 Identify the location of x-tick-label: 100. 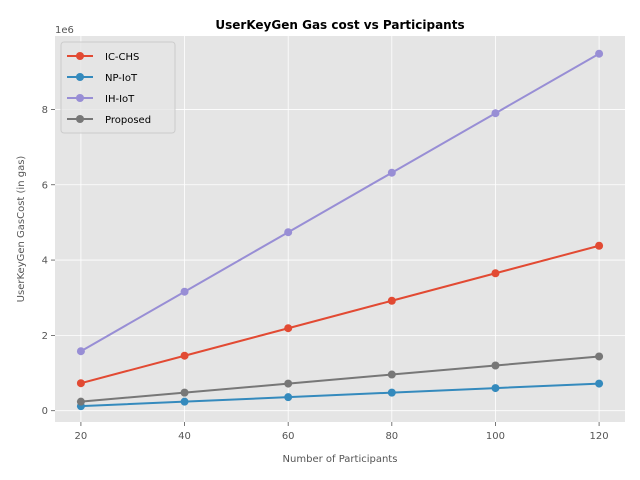
(495, 436).